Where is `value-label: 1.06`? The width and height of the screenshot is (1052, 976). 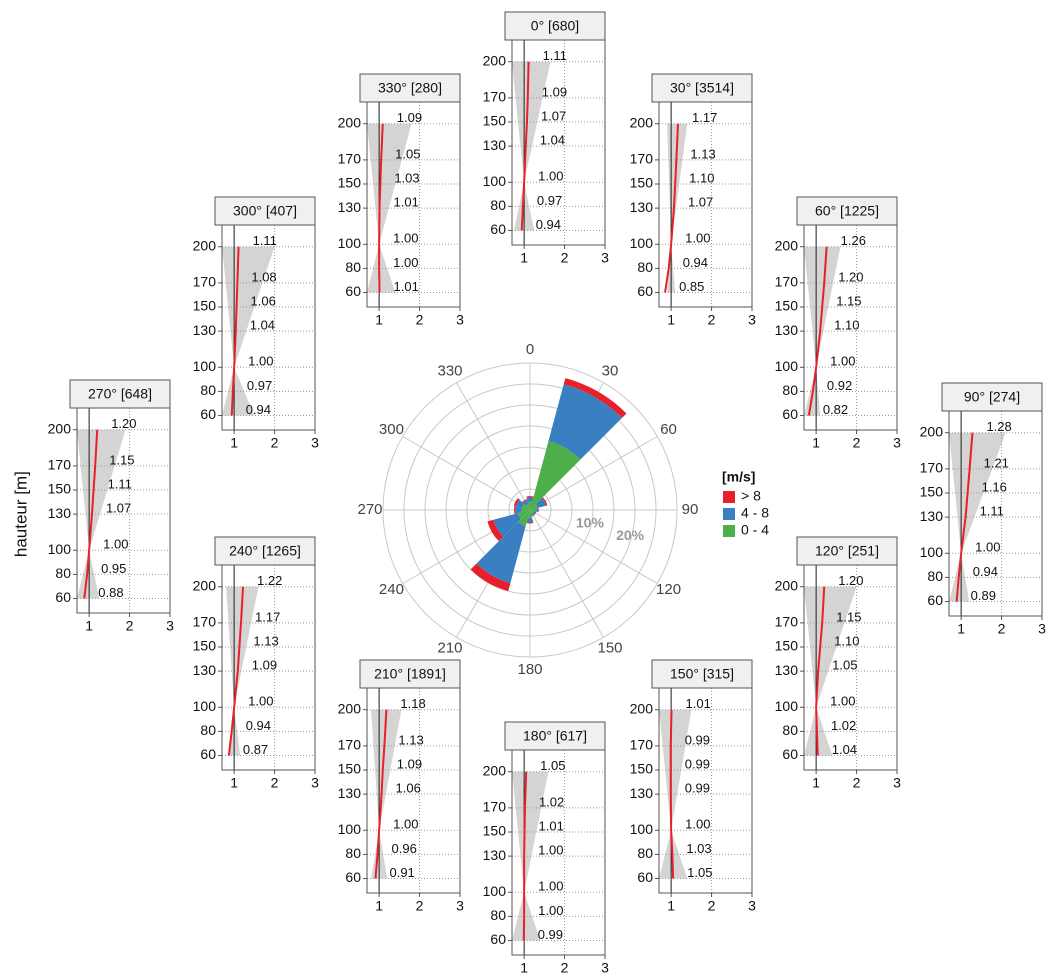 value-label: 1.06 is located at coordinates (263, 300).